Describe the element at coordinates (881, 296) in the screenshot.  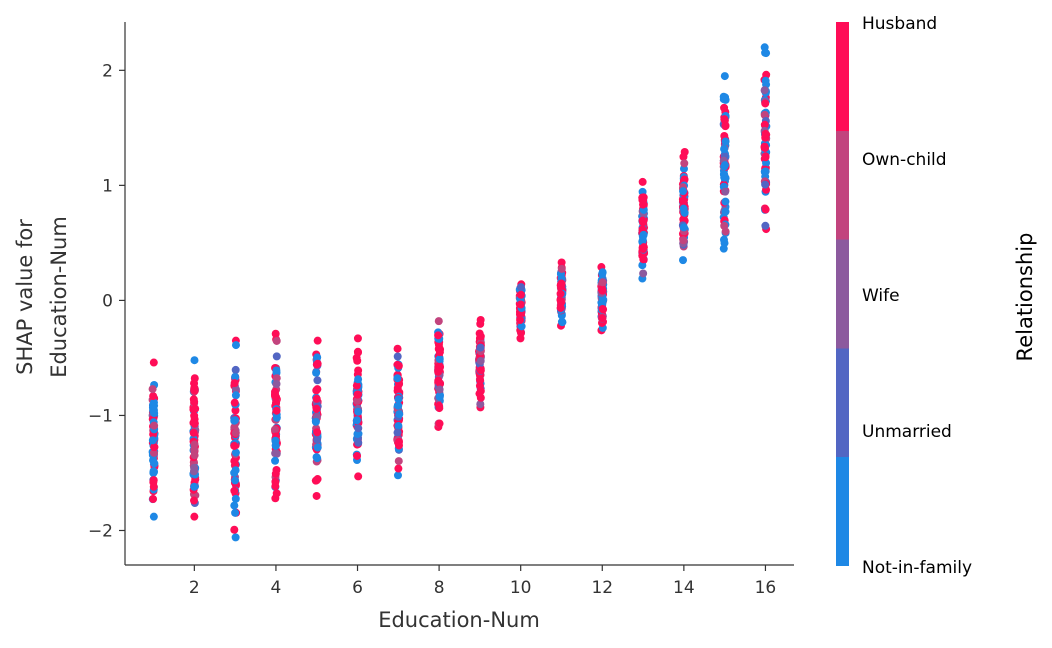
I see `colorbar-label-wife: Wife` at that location.